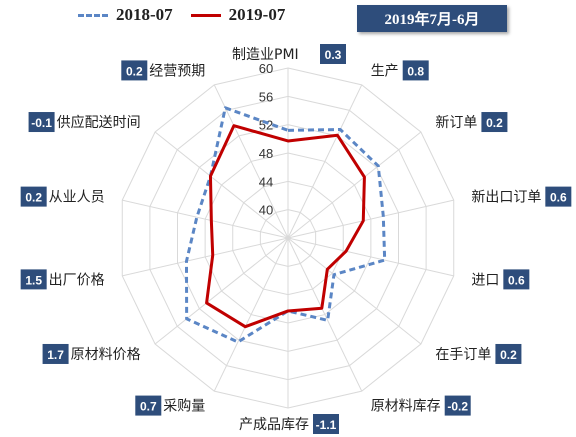  I want to click on axis-label-group: 新出口订单 0.6, so click(521, 196).